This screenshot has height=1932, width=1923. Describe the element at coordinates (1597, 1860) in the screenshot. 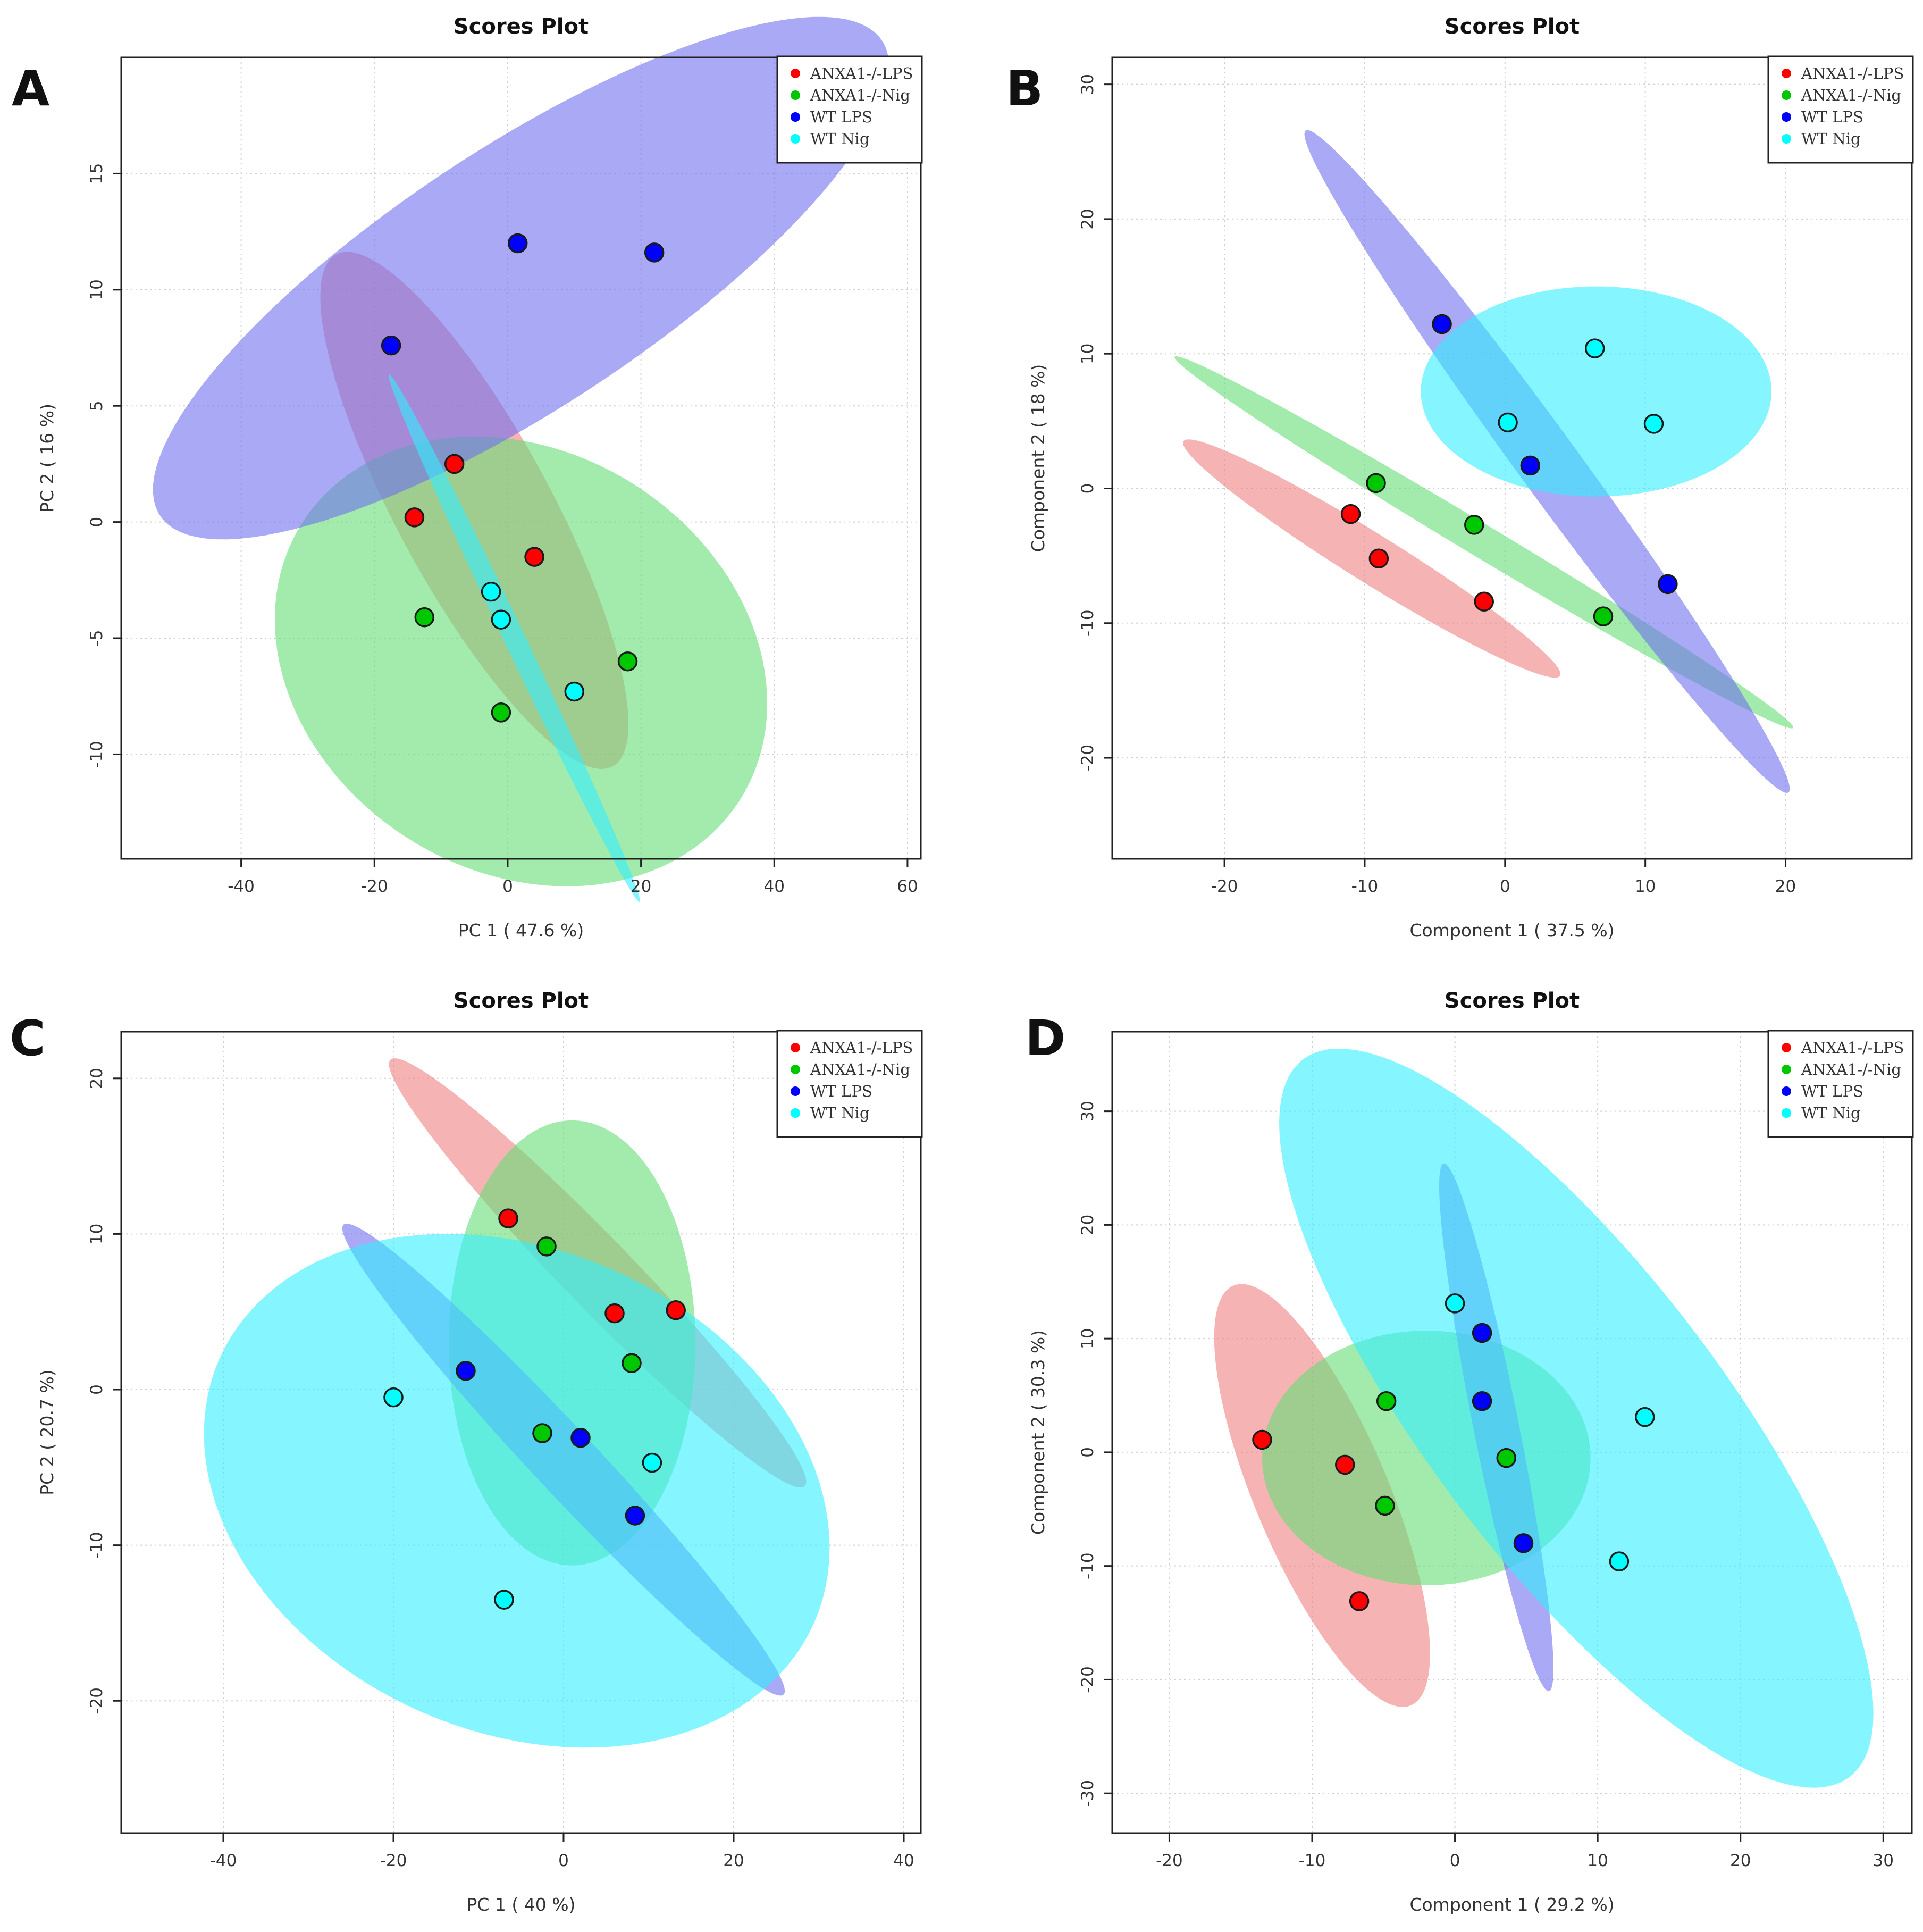

I see `x-tick-label: 10` at that location.